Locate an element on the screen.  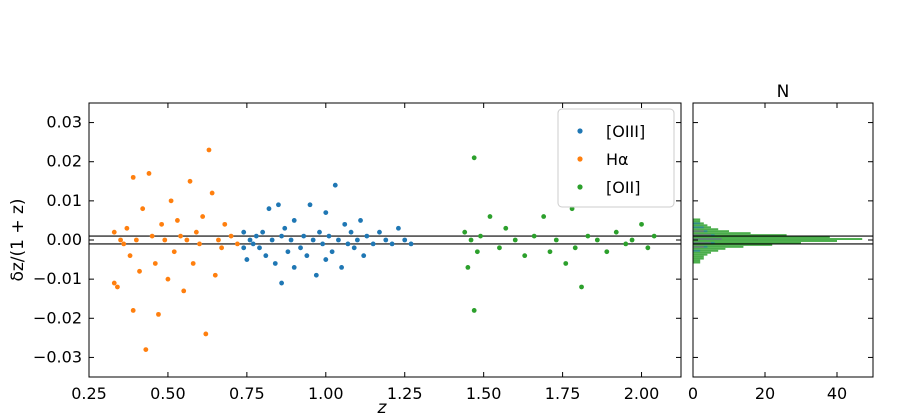
series-1-points is located at coordinates (175, 249).